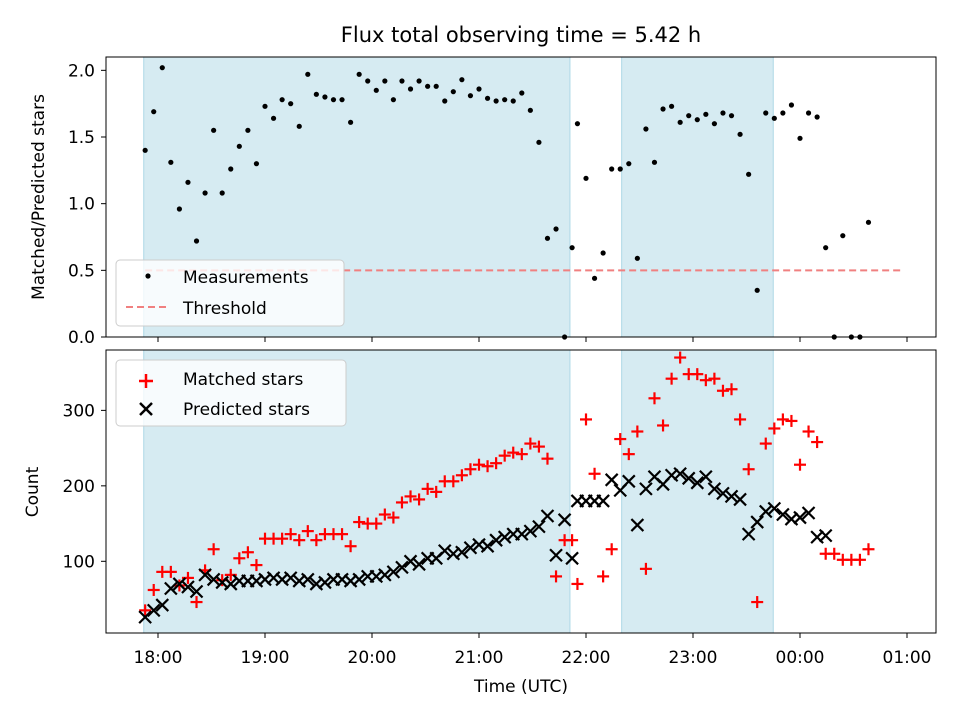 This screenshot has height=724, width=960. Describe the element at coordinates (521, 35) in the screenshot. I see `chart-title: Flux total observing time = 5.42 h` at that location.